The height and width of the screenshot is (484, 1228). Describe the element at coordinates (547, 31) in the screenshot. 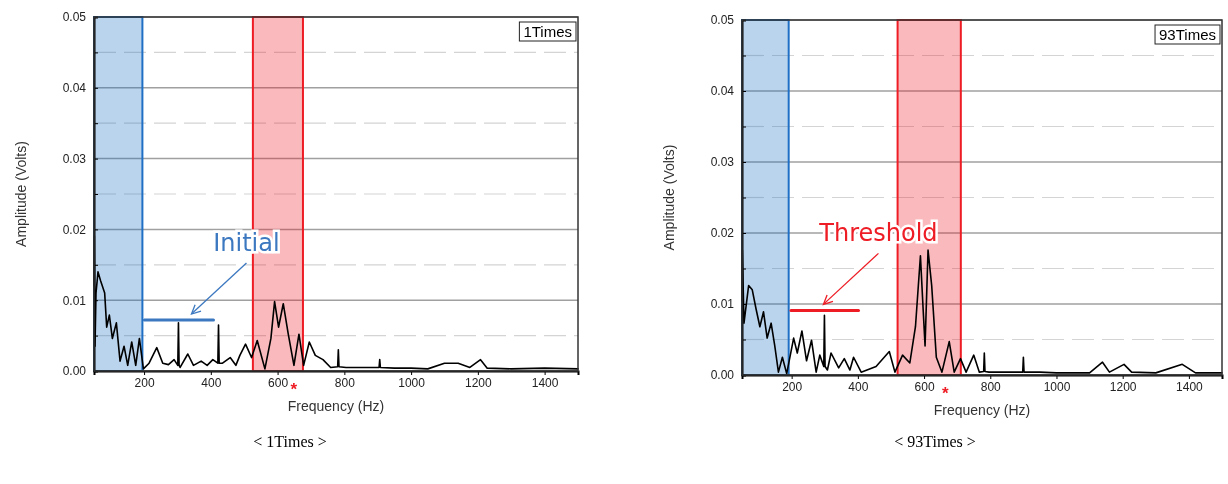

I see `chart-subtitle: 1Times` at that location.